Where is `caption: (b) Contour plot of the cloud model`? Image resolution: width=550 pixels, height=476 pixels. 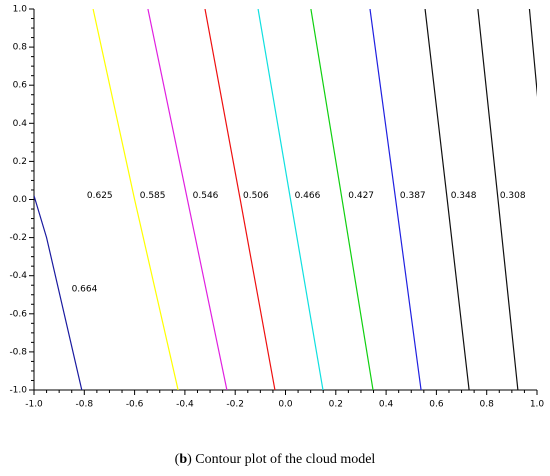
caption: (b) Contour plot of the cloud model is located at coordinates (275, 459).